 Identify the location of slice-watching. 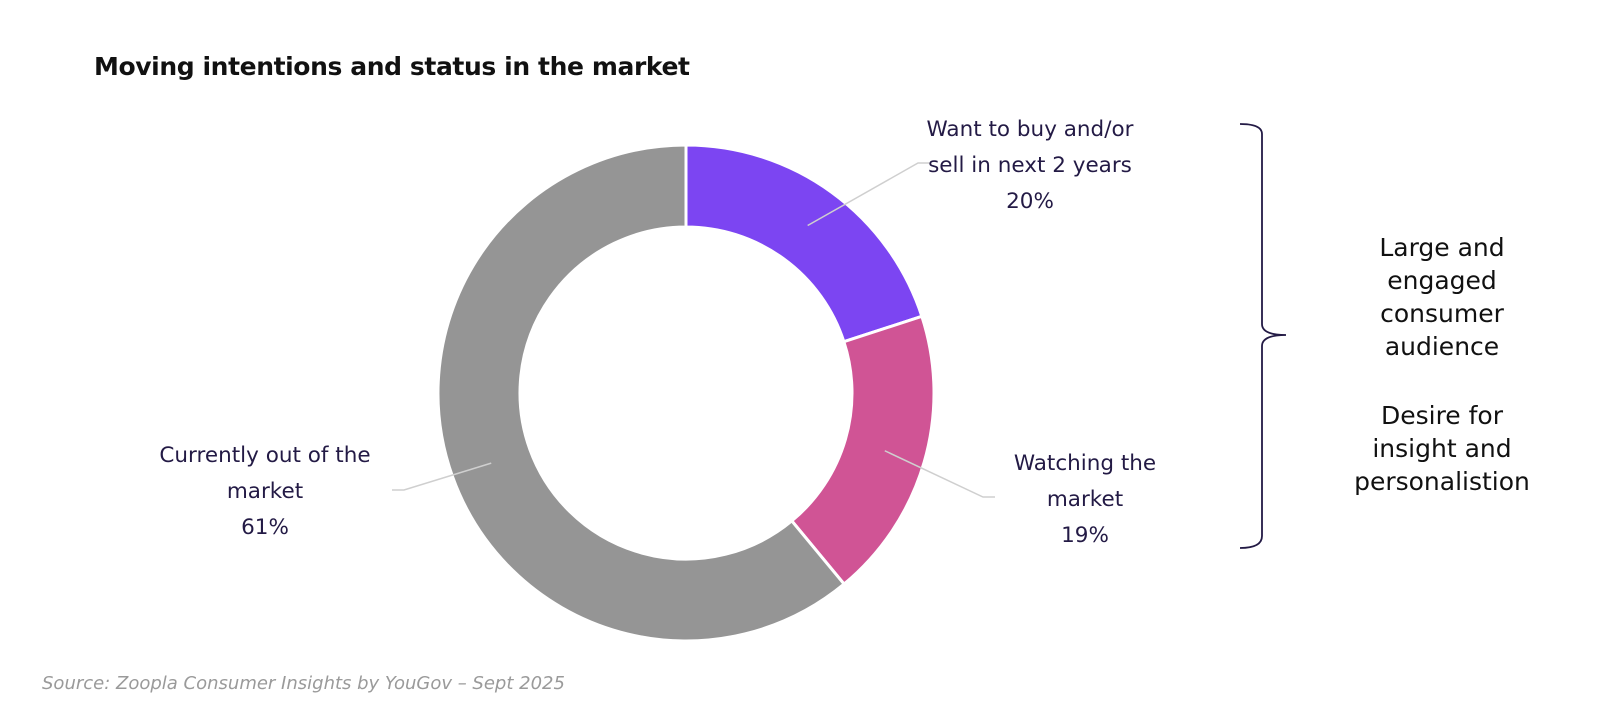
(862, 450).